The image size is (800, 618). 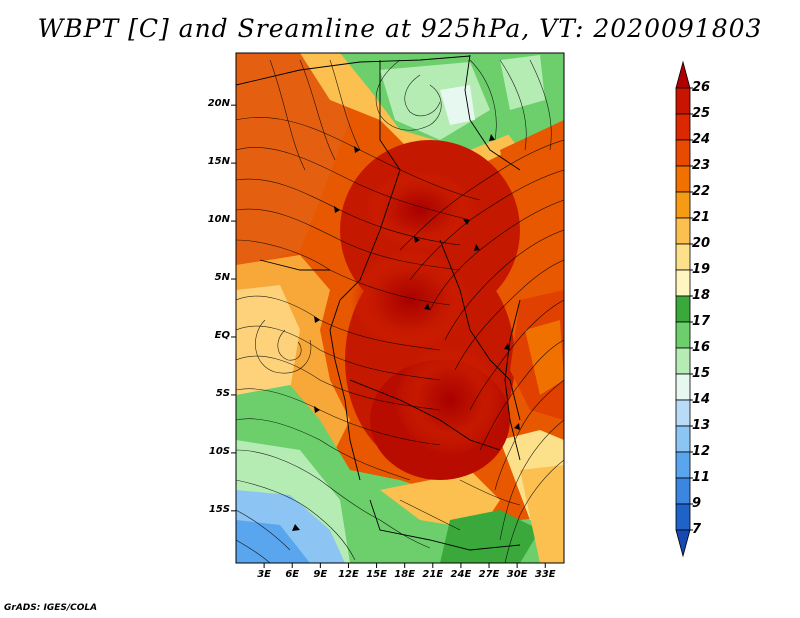 What do you see at coordinates (222, 393) in the screenshot?
I see `lat-label-5S: 5S` at bounding box center [222, 393].